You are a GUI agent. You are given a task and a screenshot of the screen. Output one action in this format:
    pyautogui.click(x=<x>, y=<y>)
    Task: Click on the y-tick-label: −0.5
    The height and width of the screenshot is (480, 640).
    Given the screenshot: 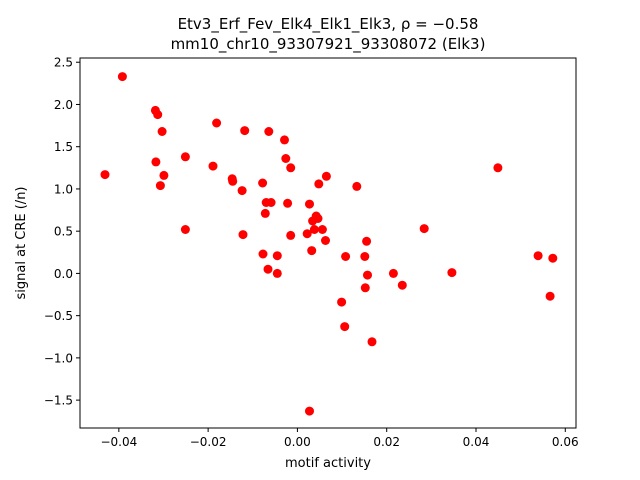 What is the action you would take?
    pyautogui.click(x=58, y=316)
    